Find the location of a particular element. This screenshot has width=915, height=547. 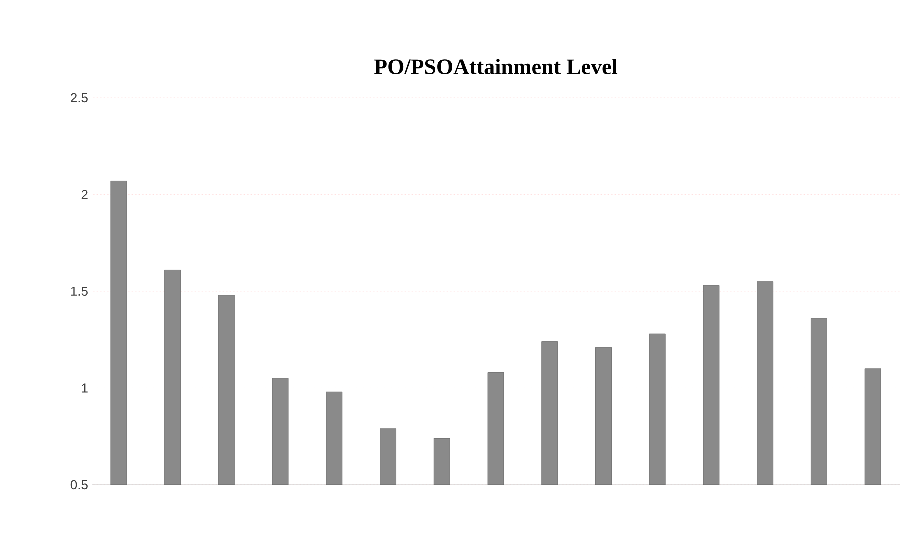

y-tick-label: 1 is located at coordinates (85, 388).